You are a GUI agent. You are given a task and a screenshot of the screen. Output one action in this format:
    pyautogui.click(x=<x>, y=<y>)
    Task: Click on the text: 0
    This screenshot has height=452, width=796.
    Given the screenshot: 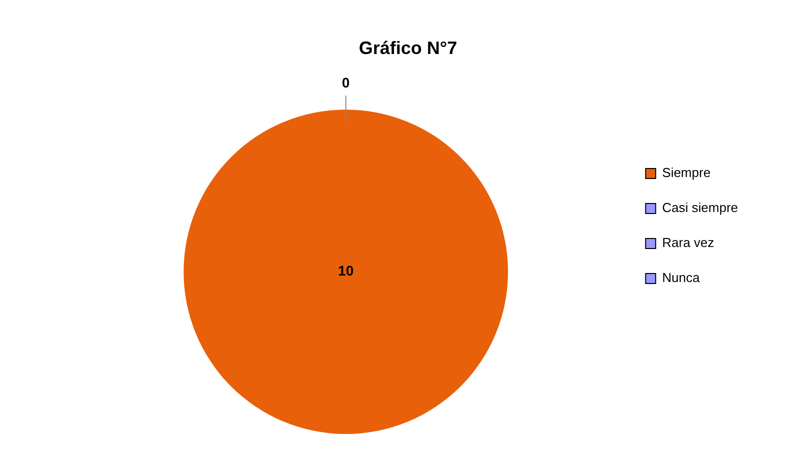 What is the action you would take?
    pyautogui.click(x=346, y=82)
    